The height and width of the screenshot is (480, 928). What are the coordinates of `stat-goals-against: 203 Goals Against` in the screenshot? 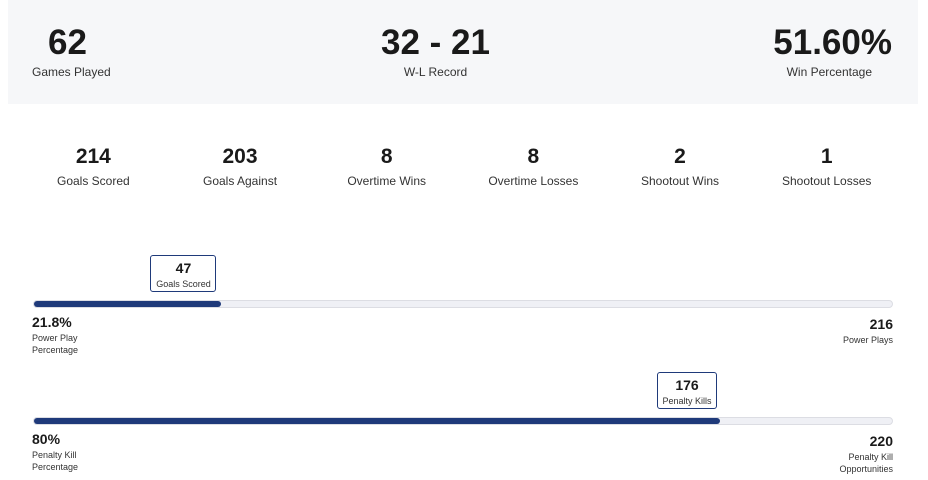 It's located at (240, 166).